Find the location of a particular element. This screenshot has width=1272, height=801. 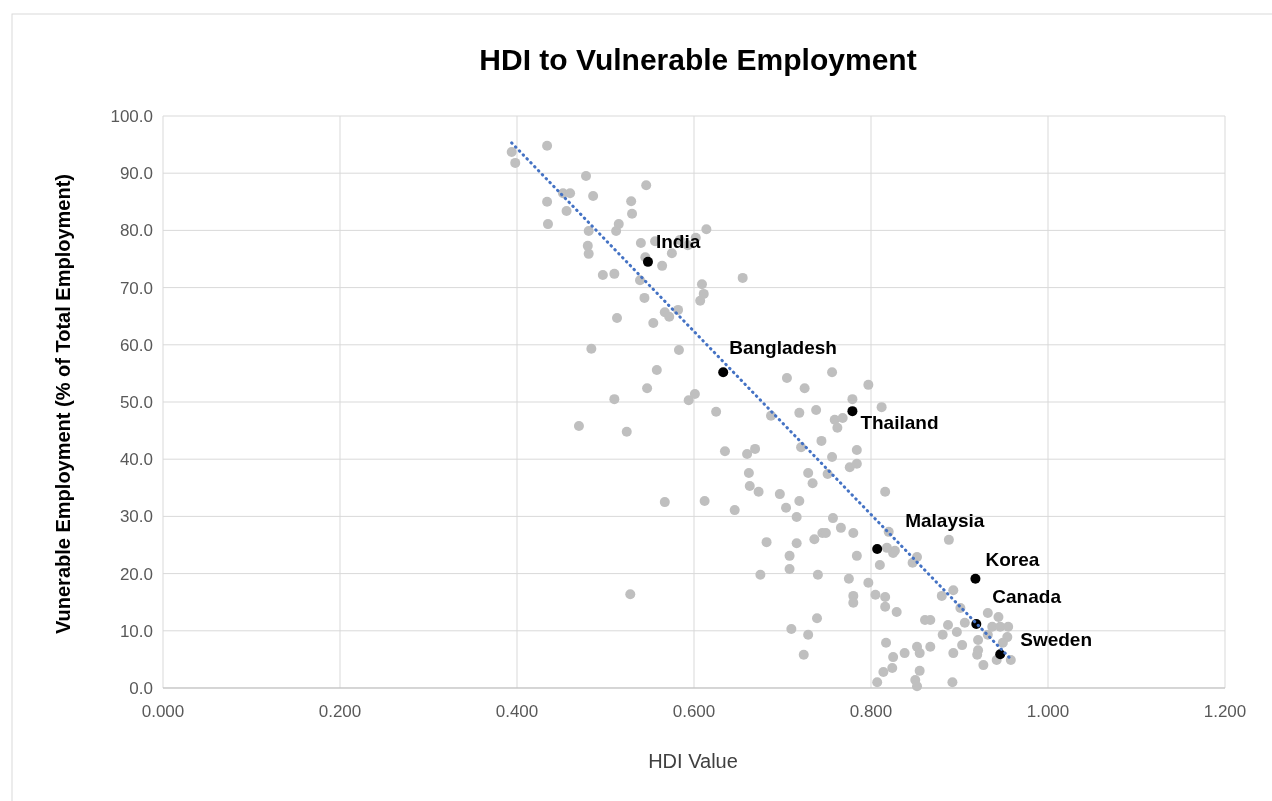

x-tick-label: 0.400 is located at coordinates (517, 711).